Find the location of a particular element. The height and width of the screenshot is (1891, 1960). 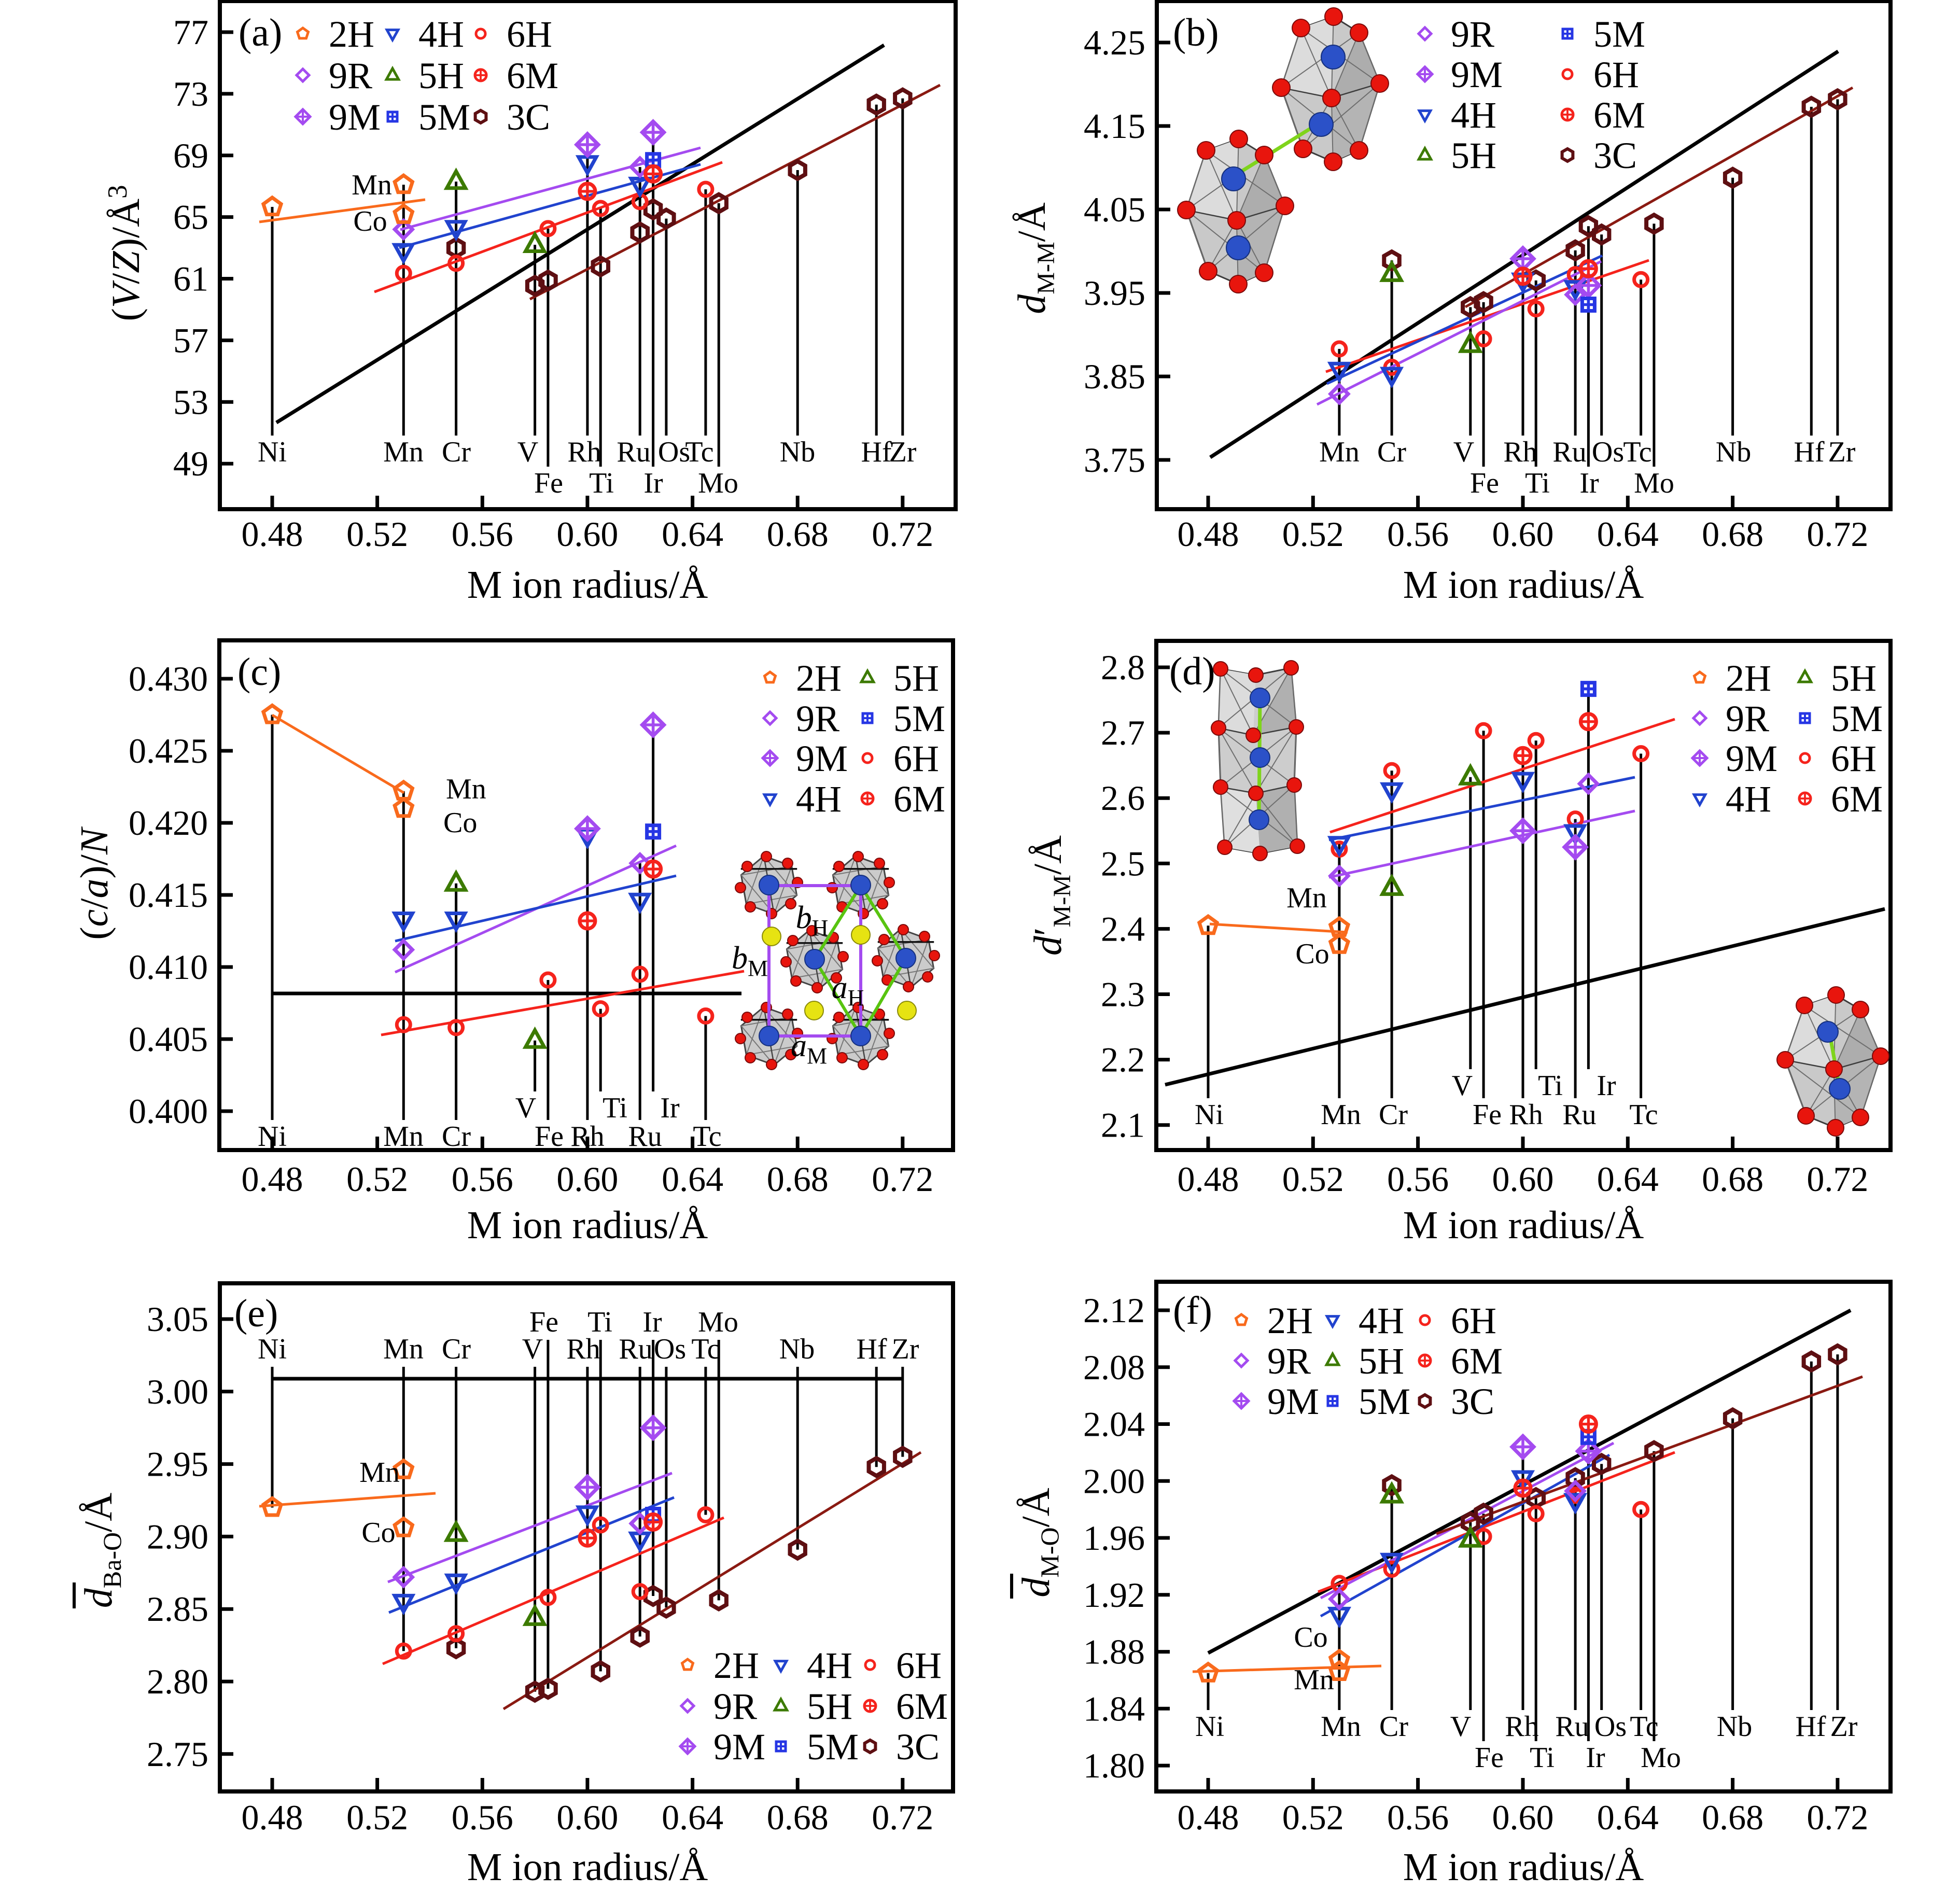

svg-text: 1.96 is located at coordinates (1114, 1538).